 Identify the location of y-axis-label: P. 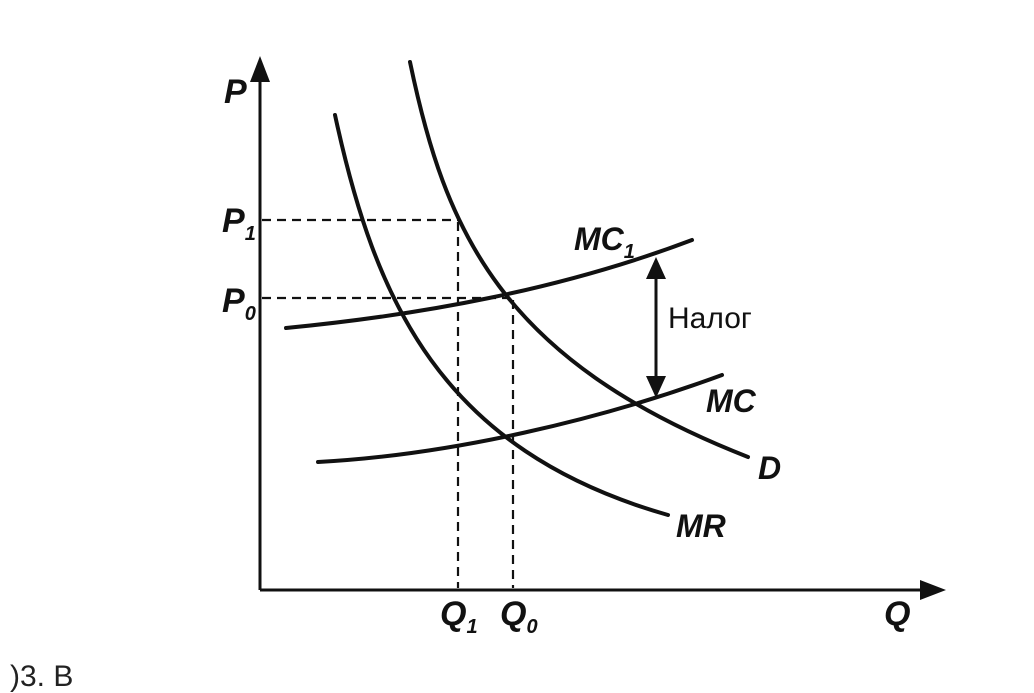
(235, 92).